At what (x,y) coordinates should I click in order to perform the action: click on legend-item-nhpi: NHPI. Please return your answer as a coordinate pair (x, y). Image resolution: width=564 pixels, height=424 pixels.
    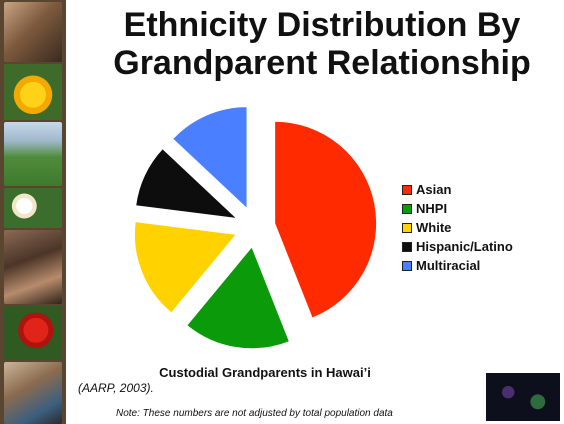
    Looking at the image, I should click on (457, 208).